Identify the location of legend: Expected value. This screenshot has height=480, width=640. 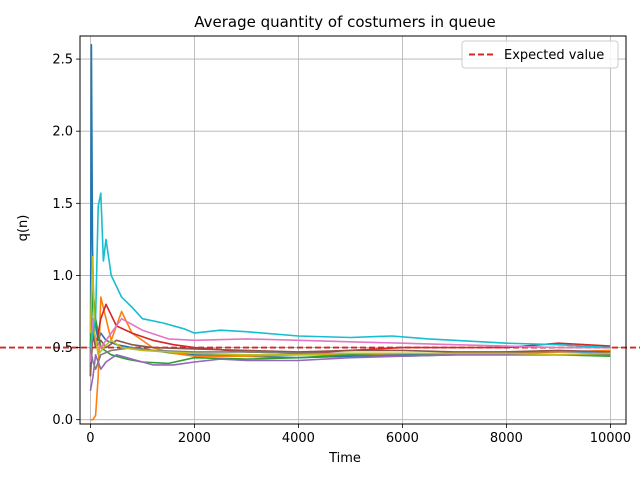
(540, 54).